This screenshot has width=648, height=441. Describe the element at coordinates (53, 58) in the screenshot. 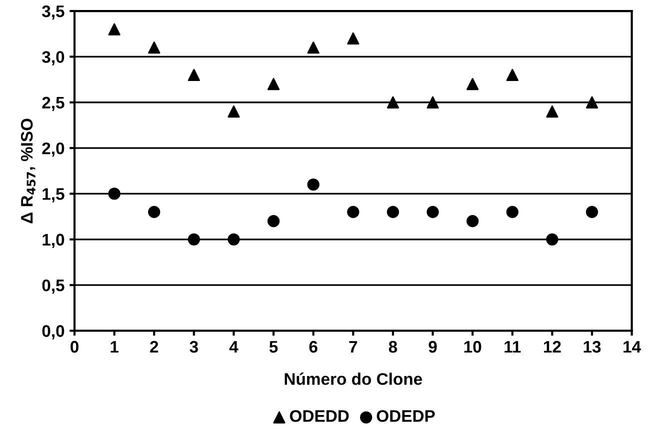

I see `y-tick-label: 3,0` at that location.